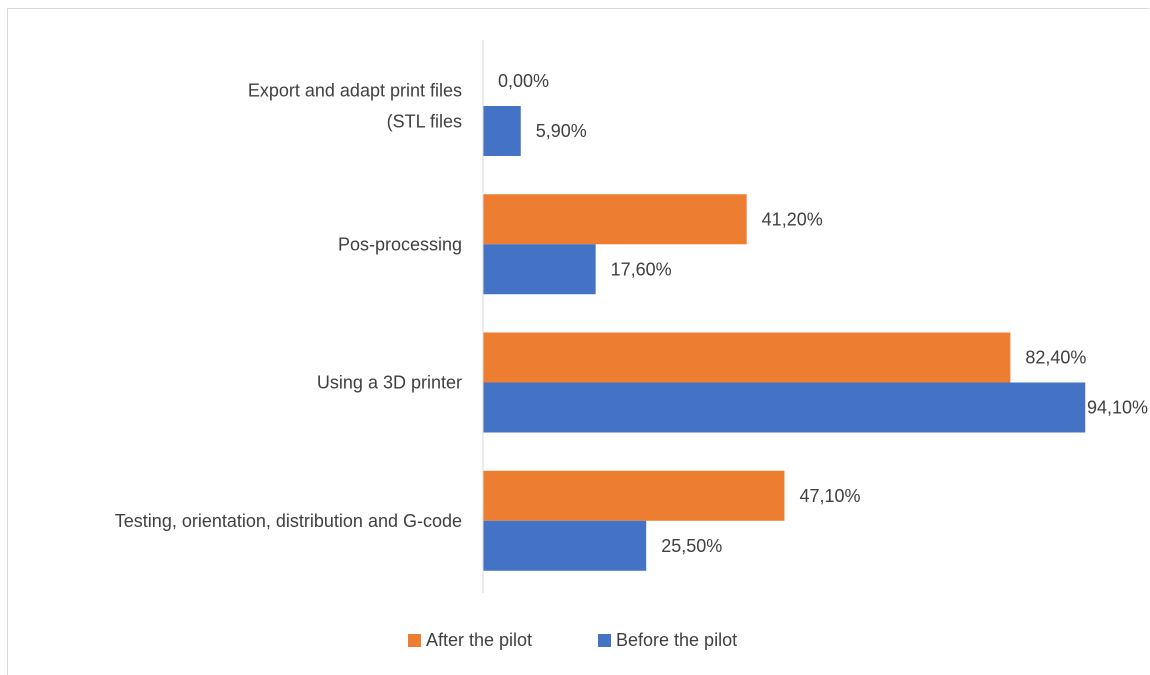 The height and width of the screenshot is (675, 1150). Describe the element at coordinates (641, 269) in the screenshot. I see `data-label: 17,60%` at that location.